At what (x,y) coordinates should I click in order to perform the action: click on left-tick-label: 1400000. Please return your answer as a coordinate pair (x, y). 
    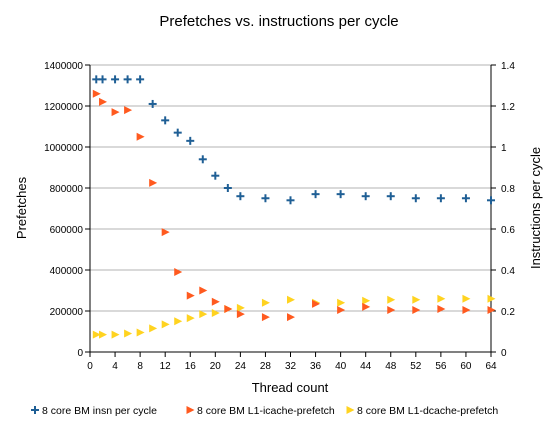
    Looking at the image, I should click on (63, 66).